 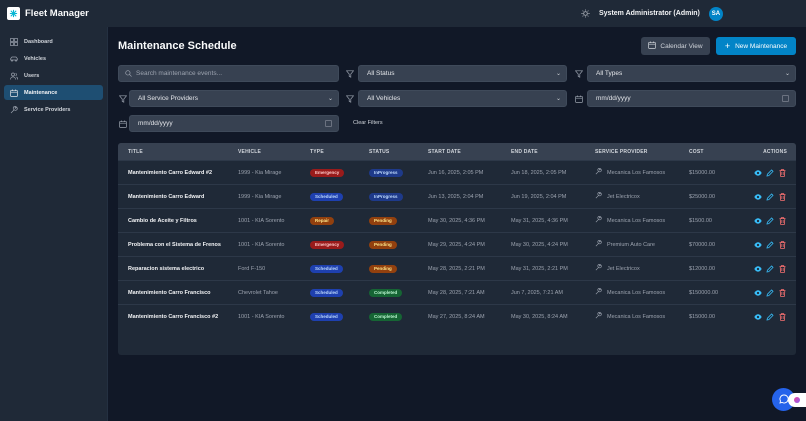 I want to click on cell-title: Mantenimiento Carro Edward #2, so click(x=170, y=172).